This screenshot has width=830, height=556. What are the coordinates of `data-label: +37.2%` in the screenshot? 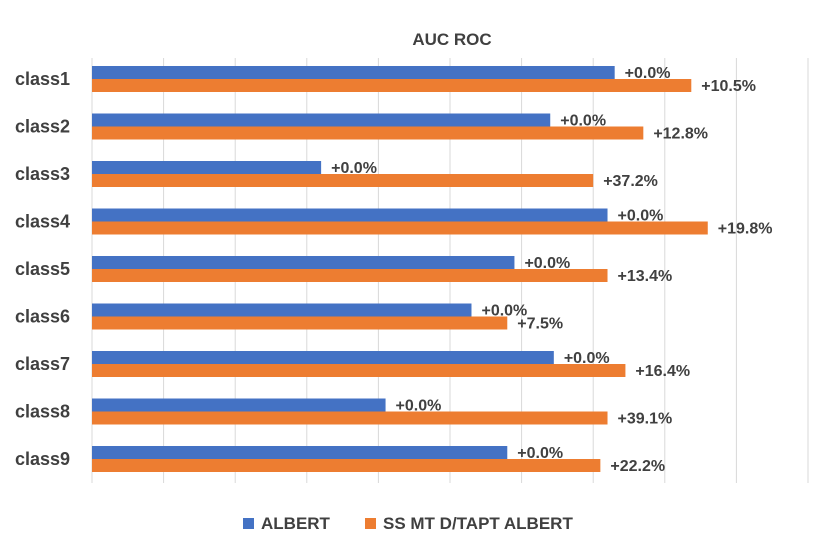 It's located at (630, 181).